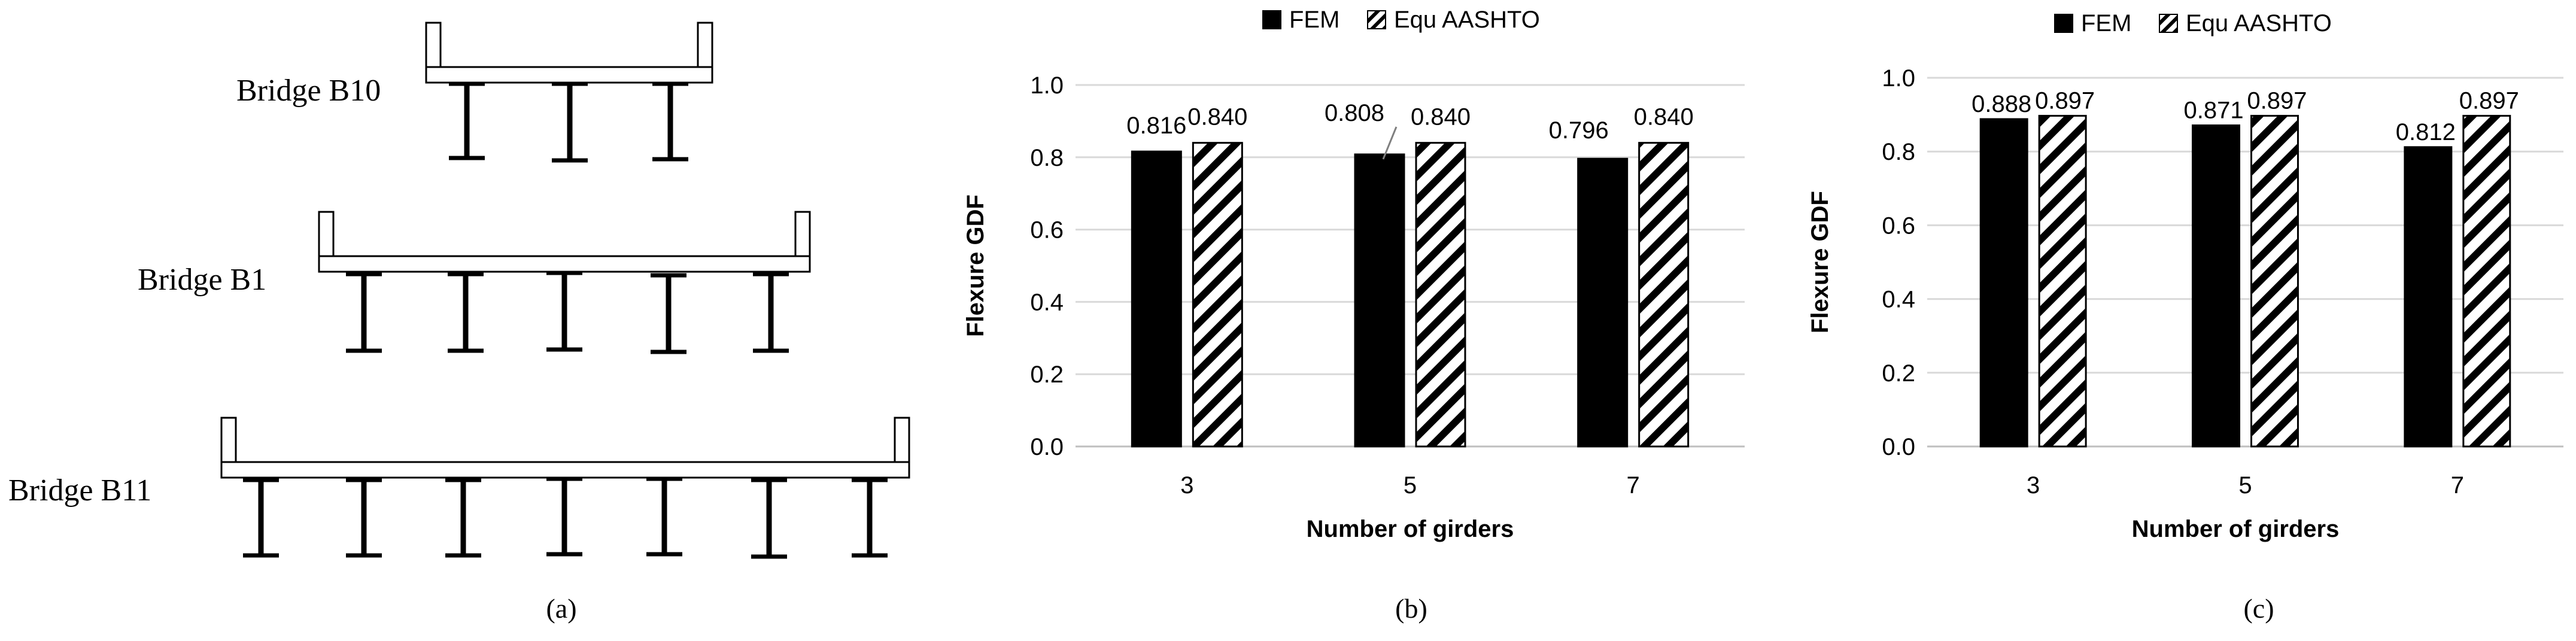 The image size is (2576, 641). I want to click on data-label: 0.888, so click(2002, 104).